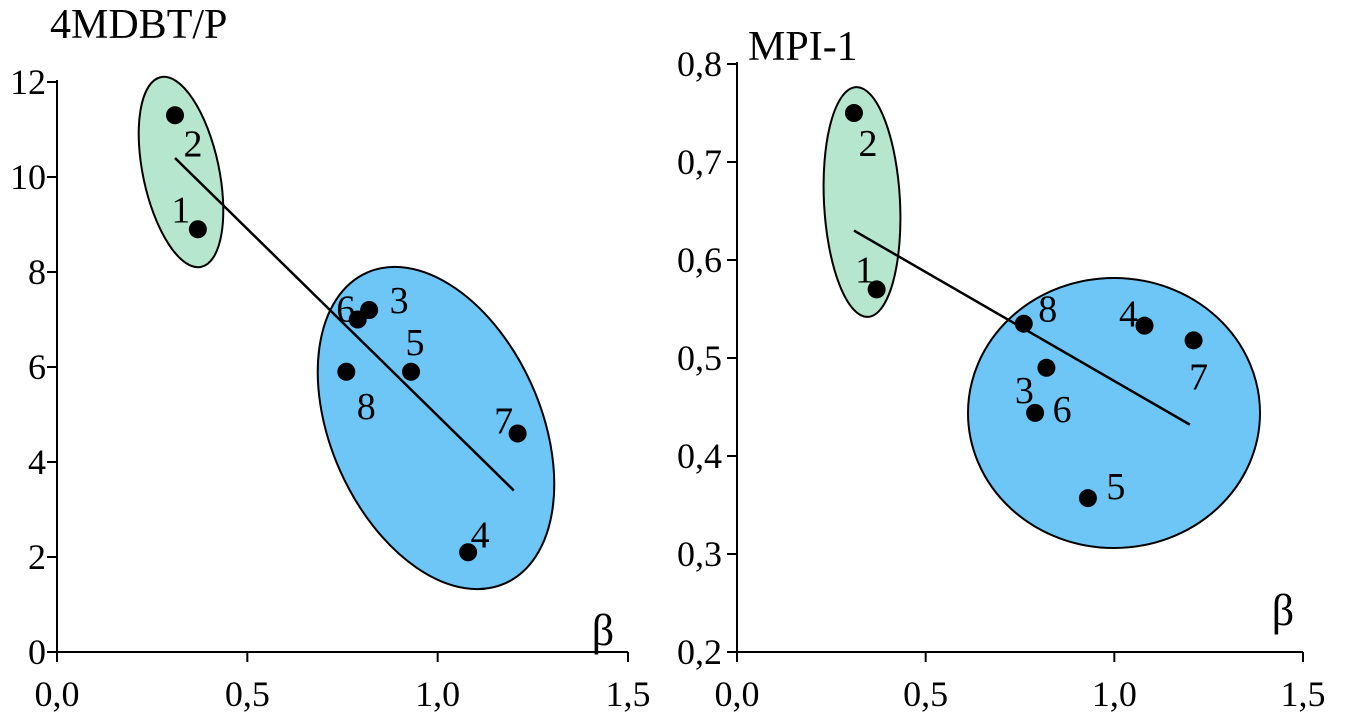  I want to click on y-tick-label: 6, so click(37, 367).